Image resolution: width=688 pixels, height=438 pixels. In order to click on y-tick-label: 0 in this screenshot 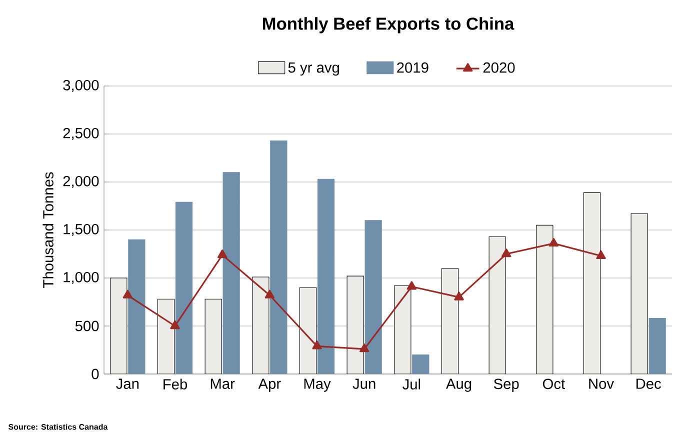, I will do `click(95, 374)`.